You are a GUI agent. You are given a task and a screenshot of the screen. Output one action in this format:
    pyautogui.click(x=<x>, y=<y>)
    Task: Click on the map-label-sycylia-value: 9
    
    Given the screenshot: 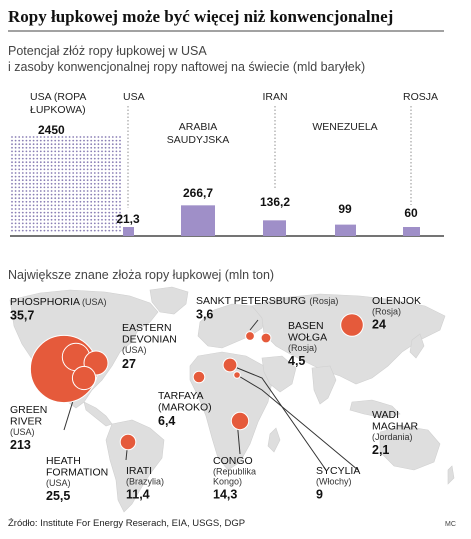 What is the action you would take?
    pyautogui.click(x=319, y=495)
    